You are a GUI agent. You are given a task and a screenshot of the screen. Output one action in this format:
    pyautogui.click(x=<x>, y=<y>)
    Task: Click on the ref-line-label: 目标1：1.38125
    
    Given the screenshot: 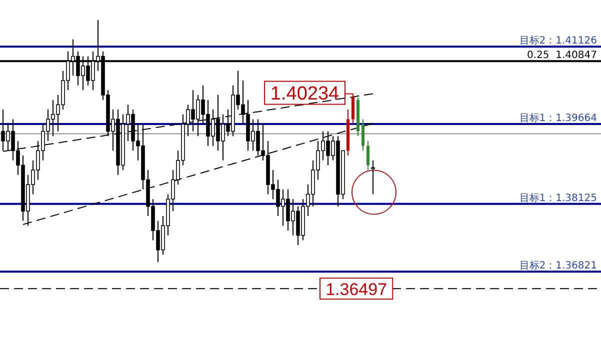 What is the action you would take?
    pyautogui.click(x=558, y=198)
    